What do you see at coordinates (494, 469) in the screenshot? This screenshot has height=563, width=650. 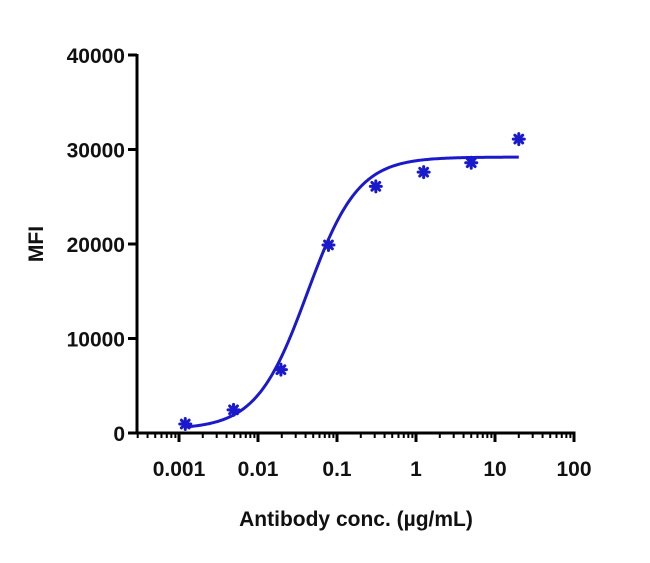 I see `x-tick-label: 10` at bounding box center [494, 469].